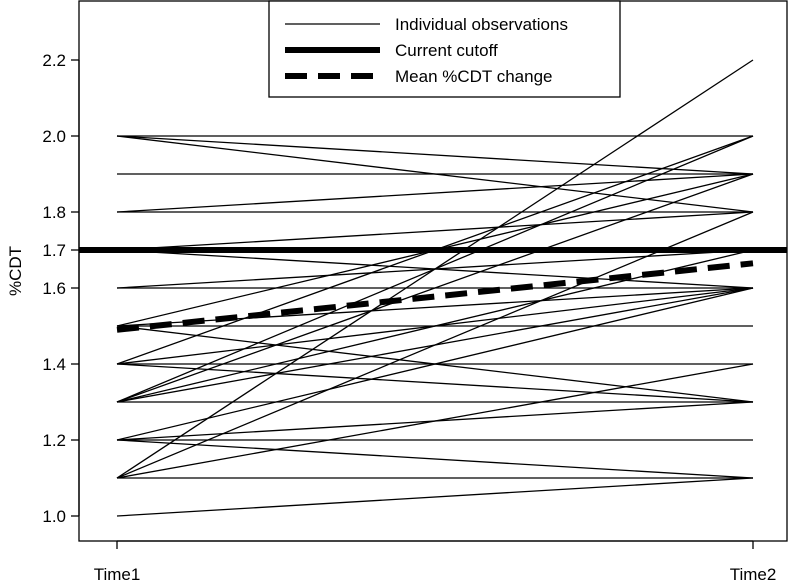 Image resolution: width=788 pixels, height=585 pixels. Describe the element at coordinates (435, 562) in the screenshot. I see `x-axis: Time1 Time2` at that location.